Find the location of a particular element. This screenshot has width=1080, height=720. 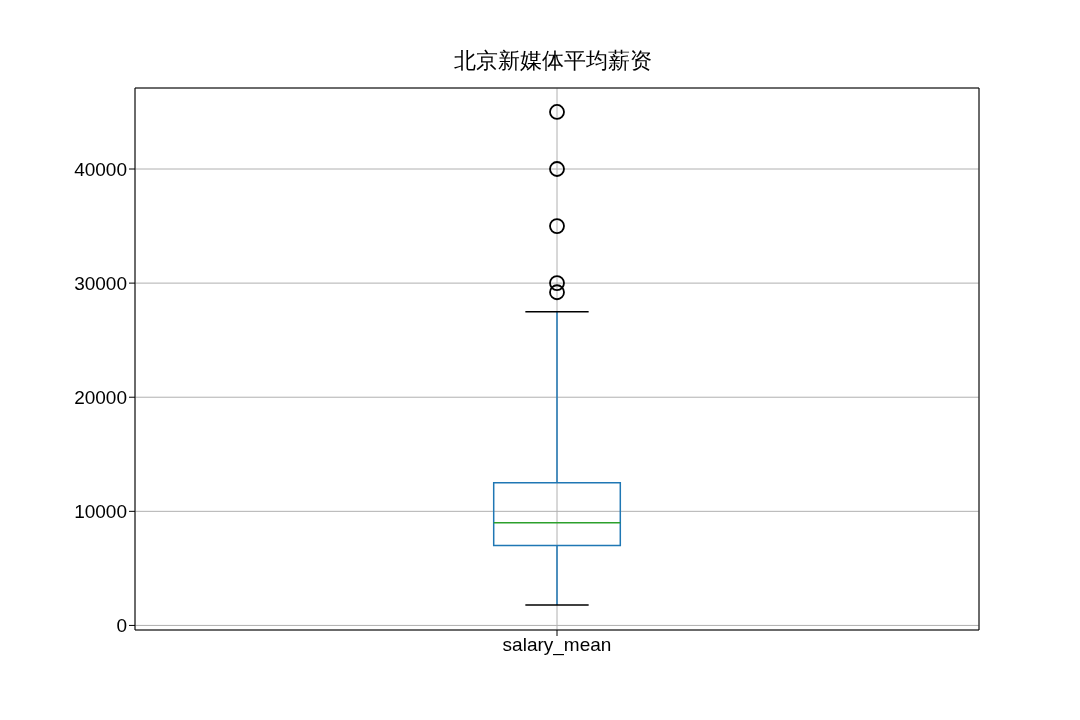

x-tick-label: salary_mean is located at coordinates (557, 645).